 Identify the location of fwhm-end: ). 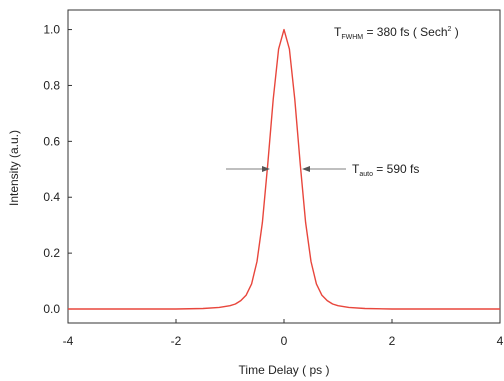
(454, 32).